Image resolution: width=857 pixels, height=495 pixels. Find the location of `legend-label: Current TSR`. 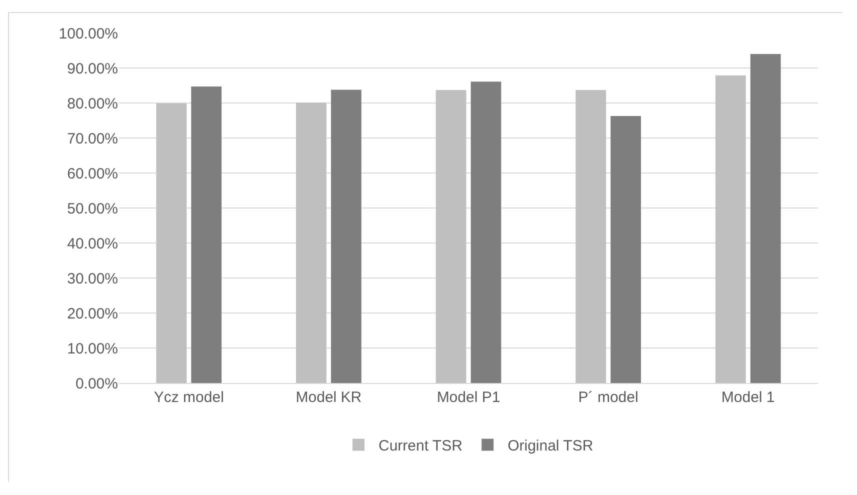

legend-label: Current TSR is located at coordinates (420, 446).